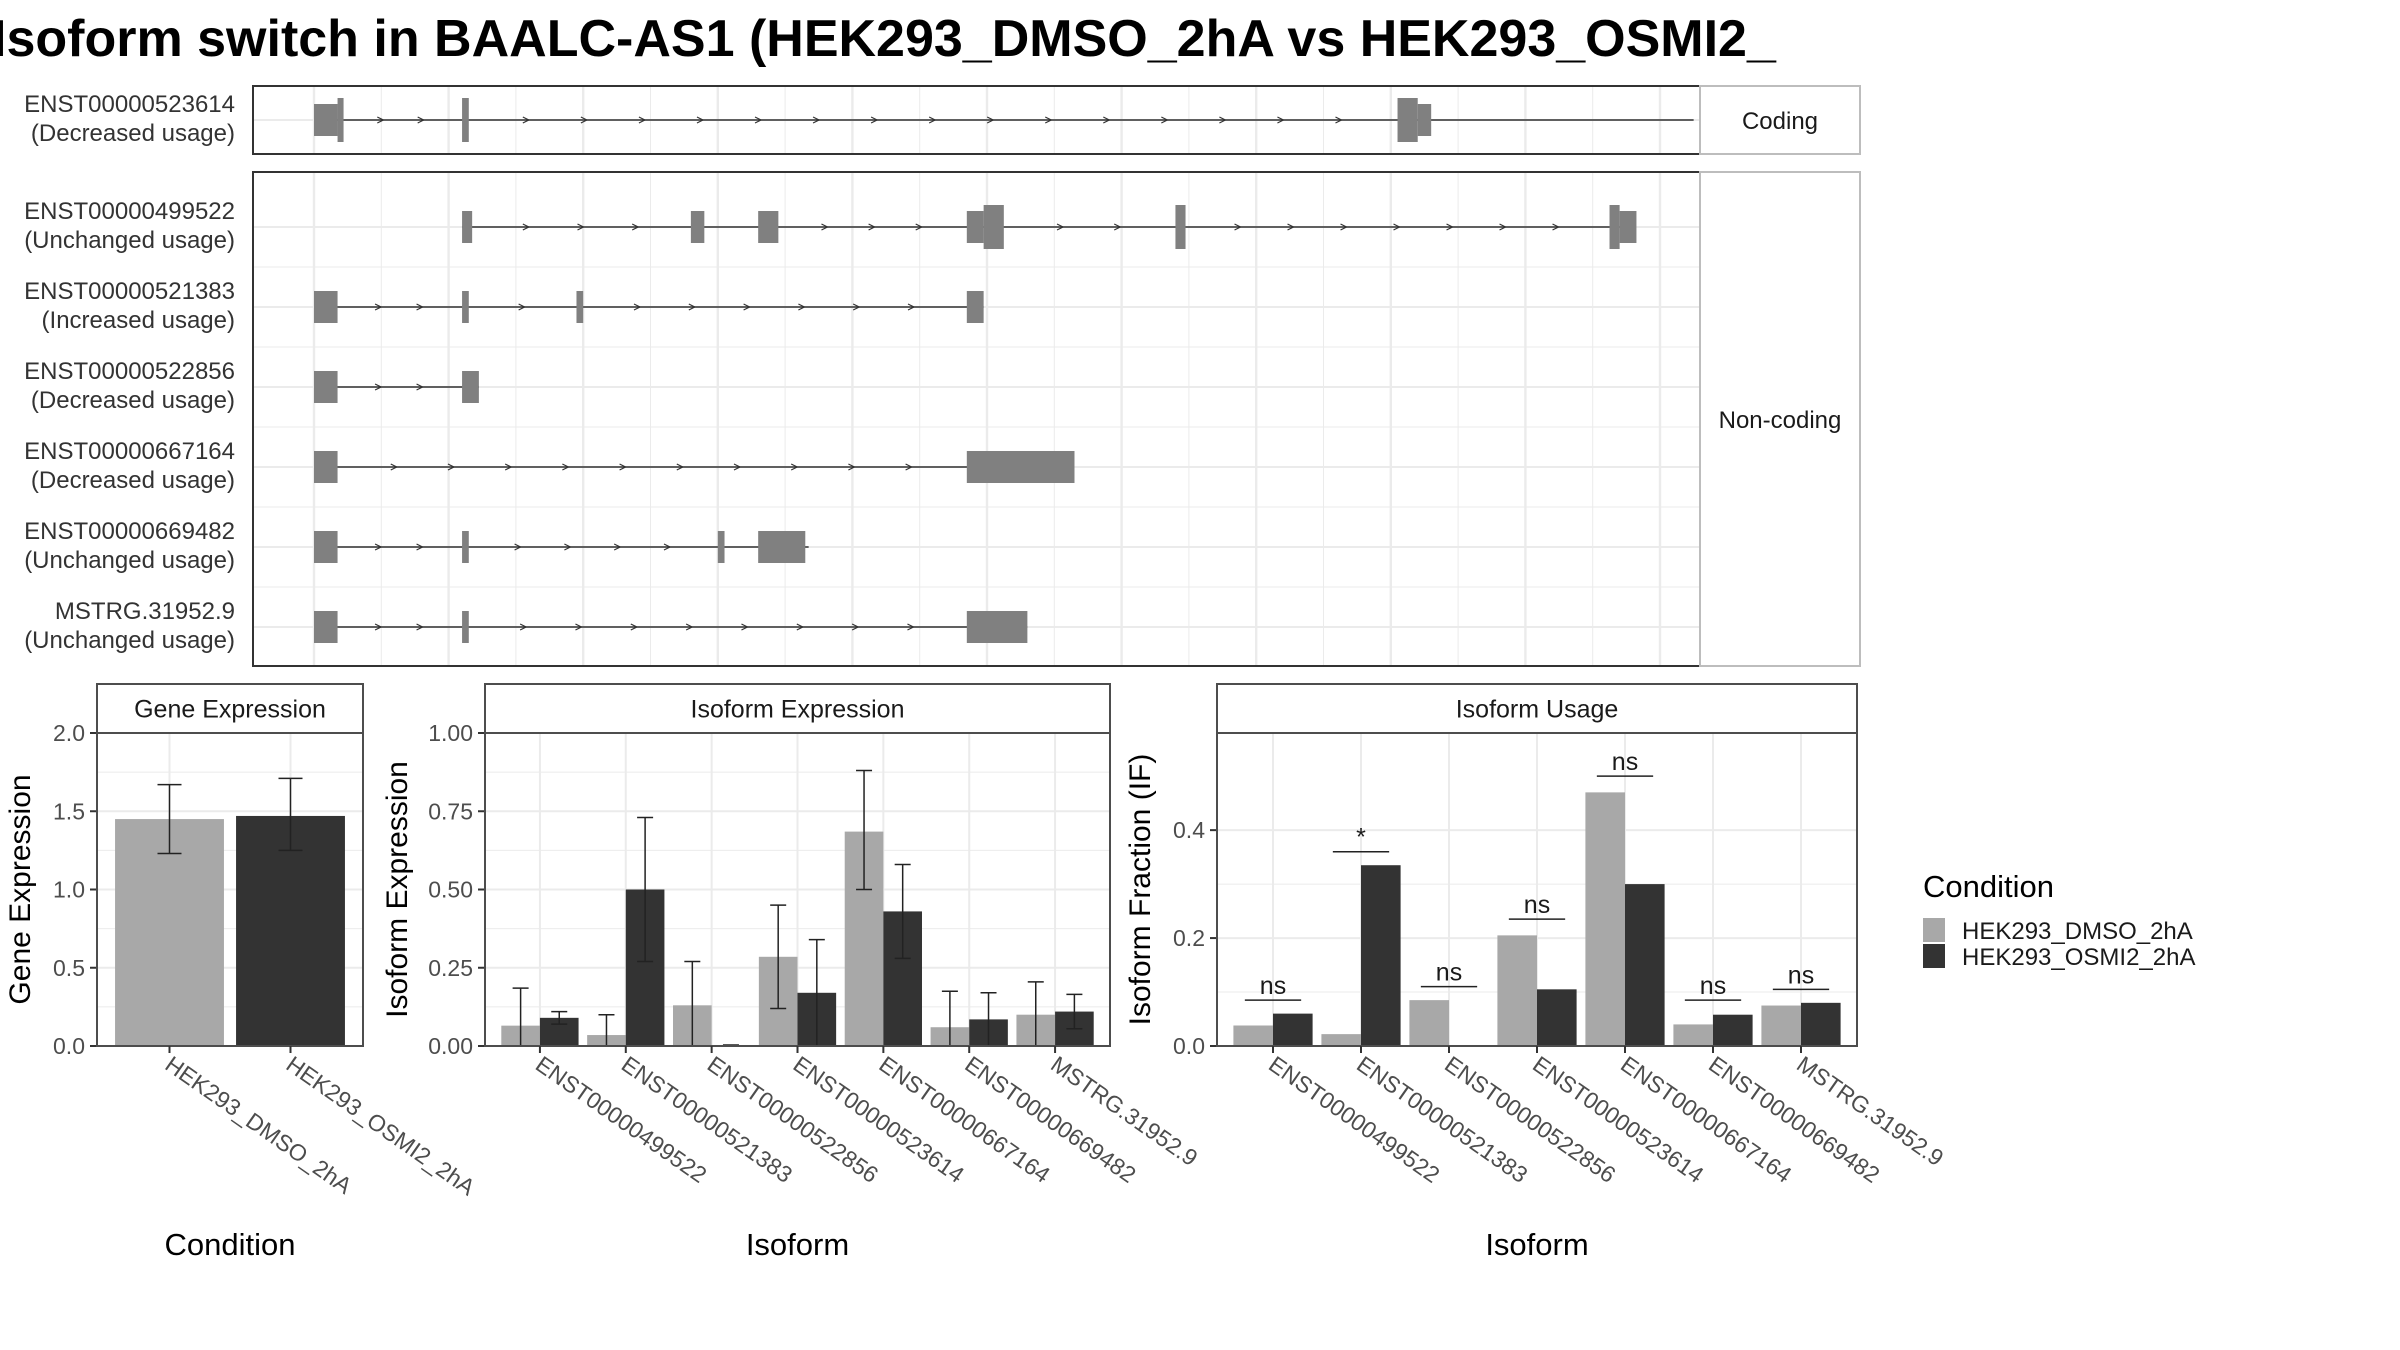  What do you see at coordinates (1536, 1244) in the screenshot?
I see `x-axis-label: Isoform` at bounding box center [1536, 1244].